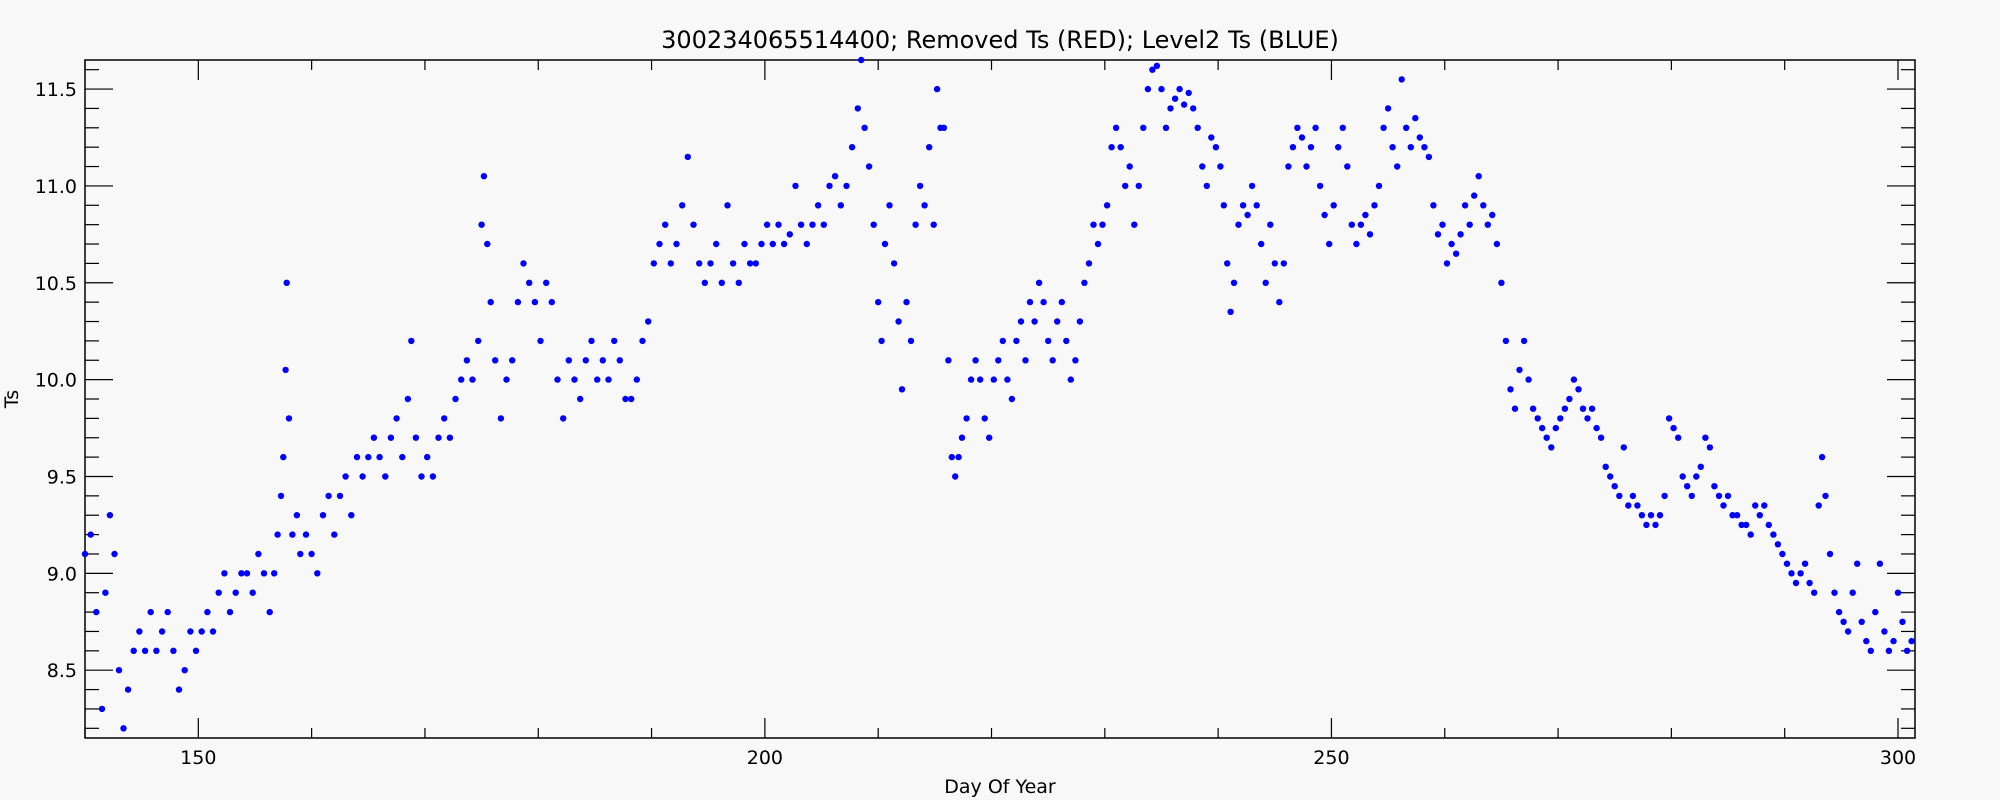  Describe the element at coordinates (12, 399) in the screenshot. I see `y-axis-label: Ts` at that location.